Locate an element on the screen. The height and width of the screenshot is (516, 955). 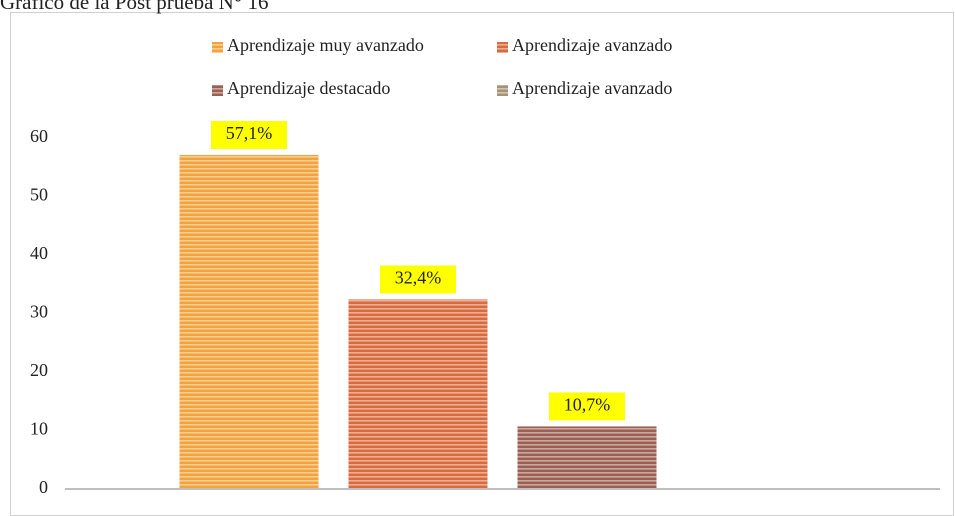
y-tick-label: 0 is located at coordinates (43, 487).